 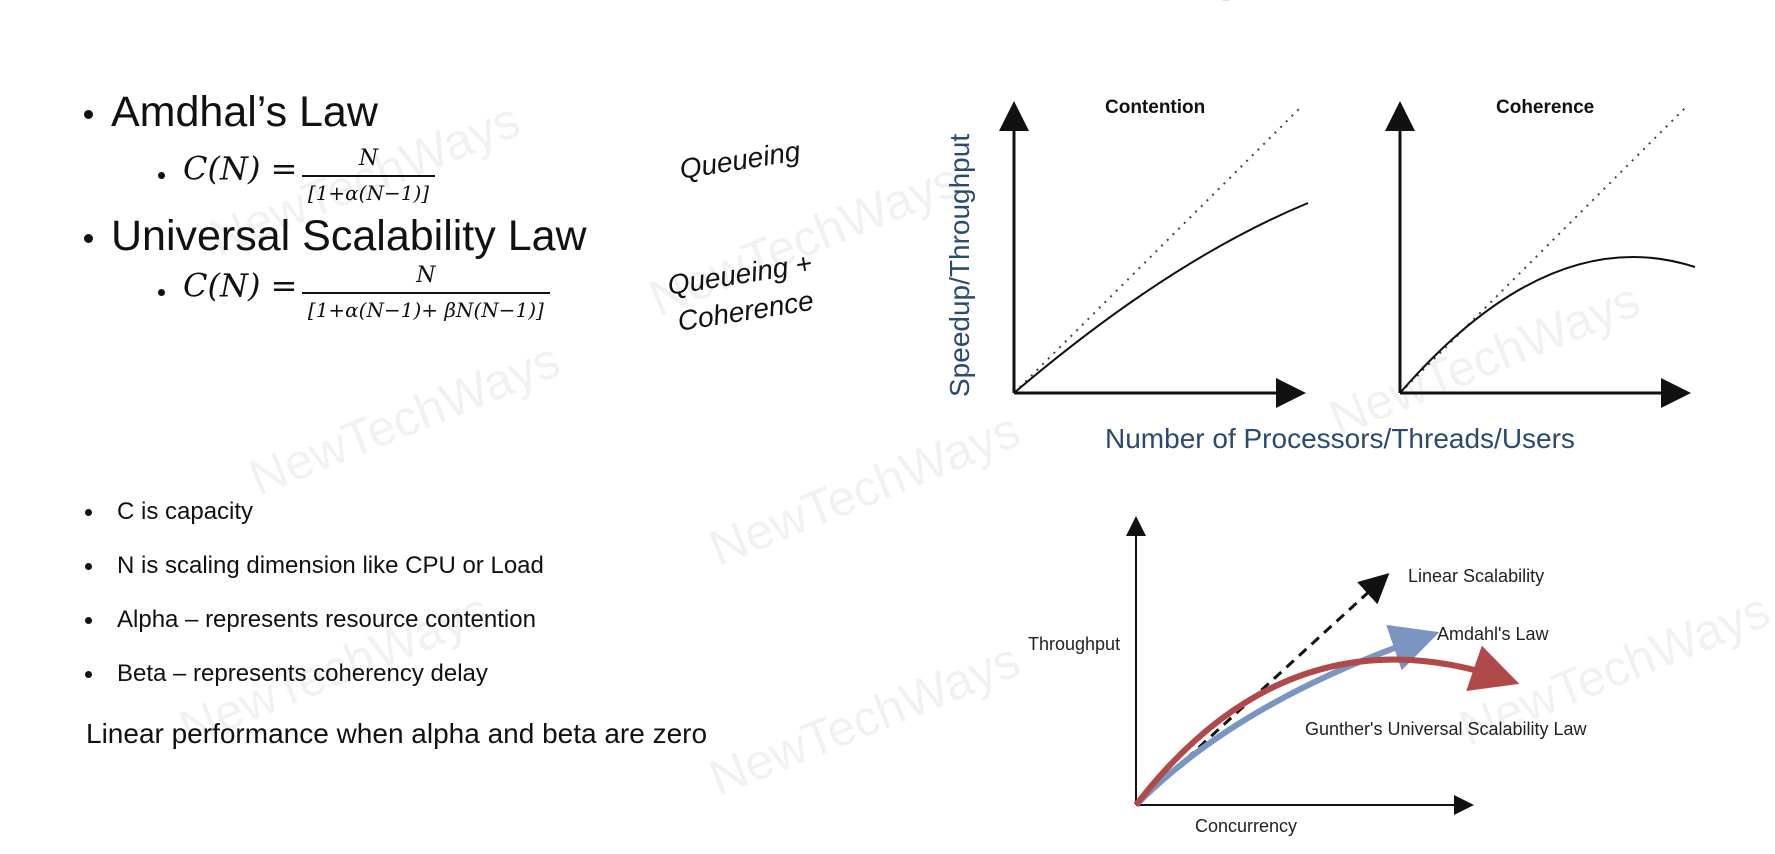 I want to click on list-item: Alpha – represents resource contention, so click(x=310, y=620).